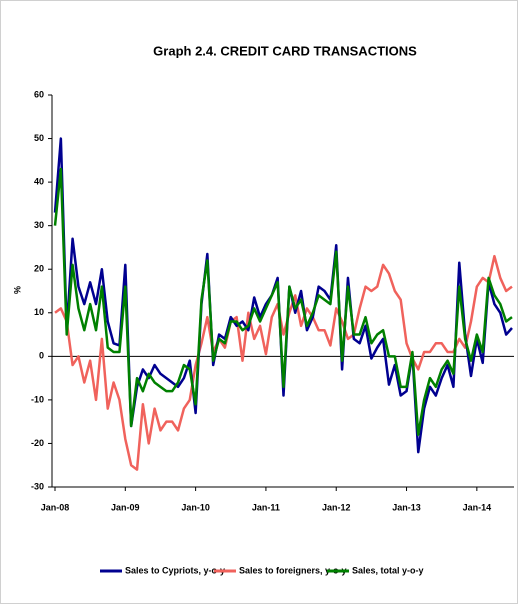  What do you see at coordinates (175, 570) in the screenshot?
I see `legend-label: Sales to Cypriots, y-o-y` at bounding box center [175, 570].